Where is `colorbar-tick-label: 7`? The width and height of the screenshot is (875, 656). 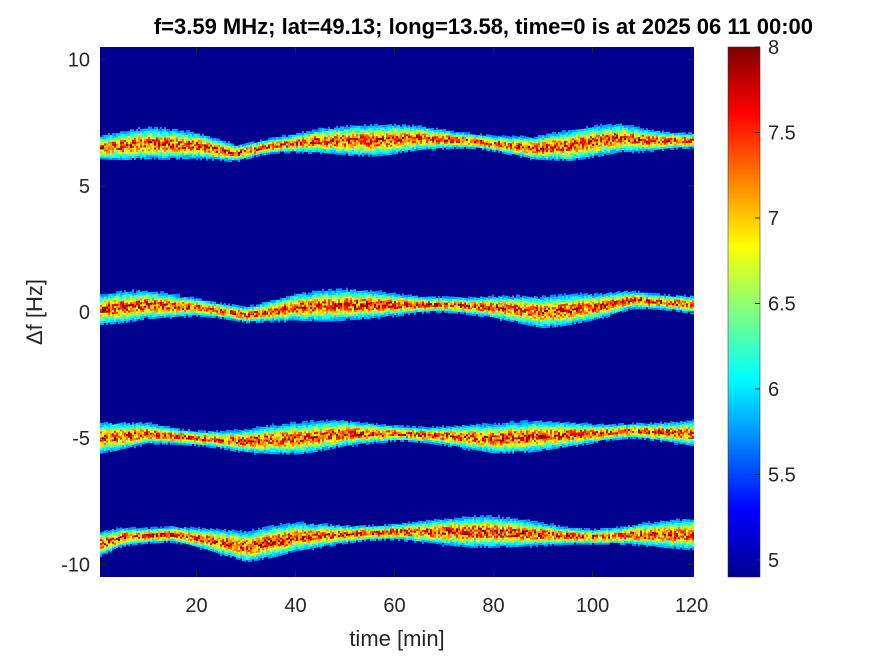 colorbar-tick-label: 7 is located at coordinates (773, 219).